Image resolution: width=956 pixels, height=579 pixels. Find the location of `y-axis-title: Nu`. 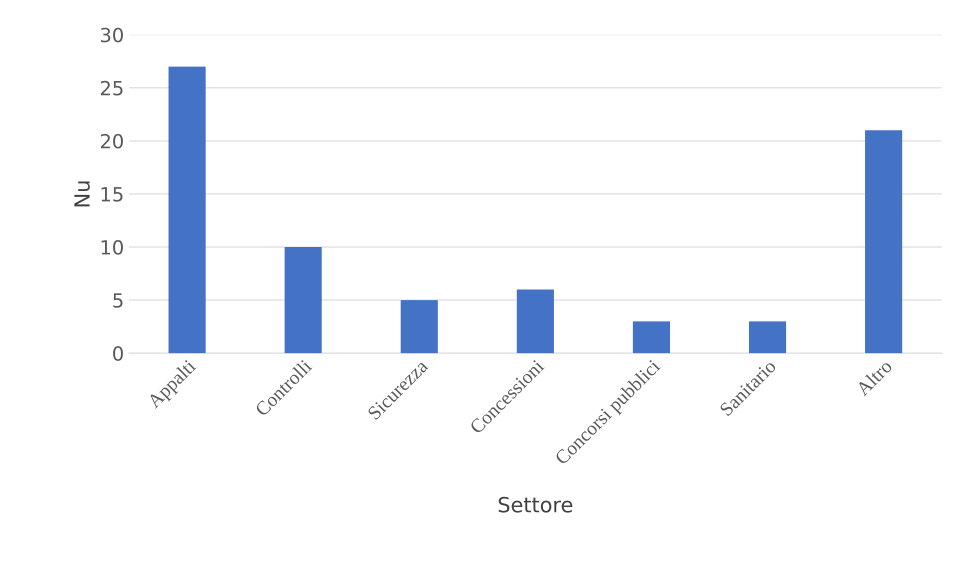

y-axis-title: Nu is located at coordinates (82, 193).